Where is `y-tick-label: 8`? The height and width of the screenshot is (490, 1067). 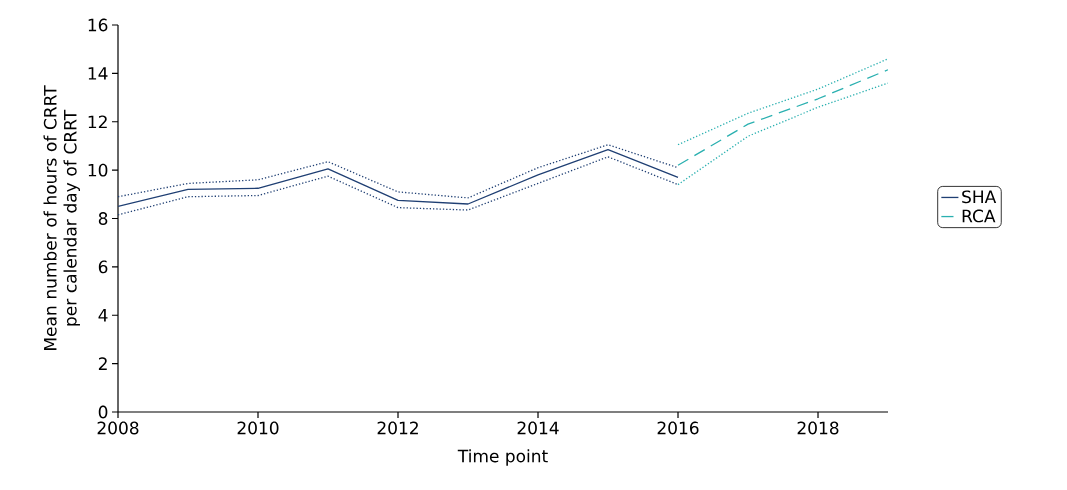 y-tick-label: 8 is located at coordinates (103, 218).